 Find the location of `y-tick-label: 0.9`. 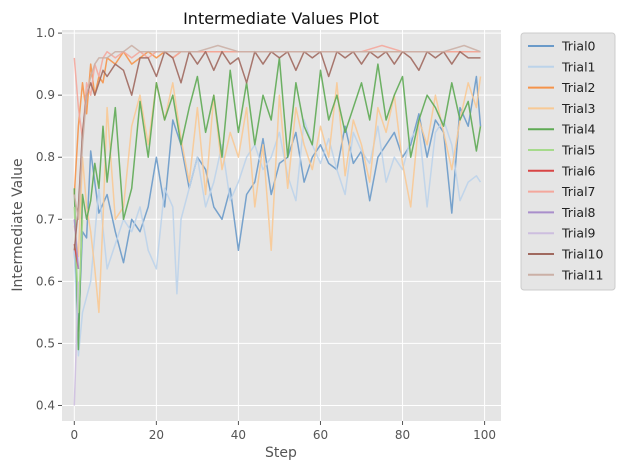

y-tick-label: 0.9 is located at coordinates (45, 95).